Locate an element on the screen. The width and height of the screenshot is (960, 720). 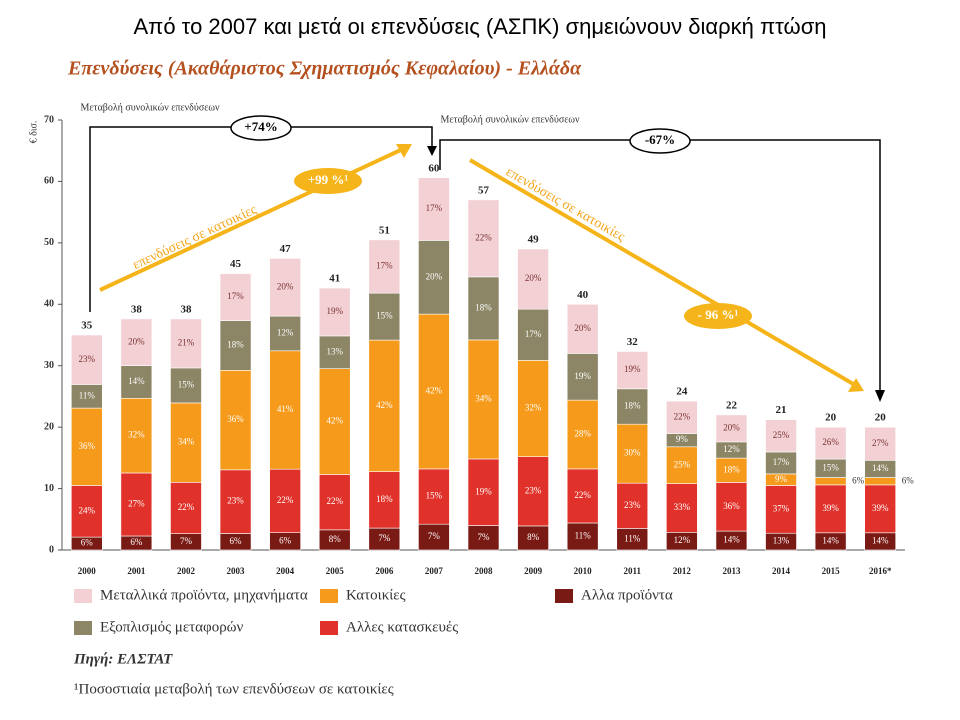
x-tick-label: 2013 is located at coordinates (731, 571).